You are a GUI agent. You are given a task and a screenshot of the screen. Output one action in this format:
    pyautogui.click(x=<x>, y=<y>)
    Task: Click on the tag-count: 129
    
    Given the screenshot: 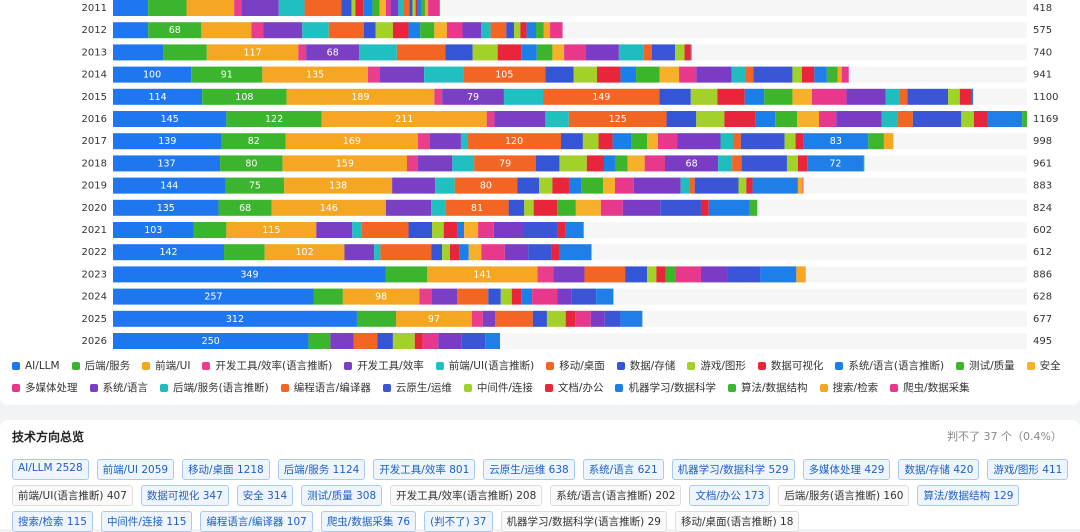 What is the action you would take?
    pyautogui.click(x=1003, y=496)
    